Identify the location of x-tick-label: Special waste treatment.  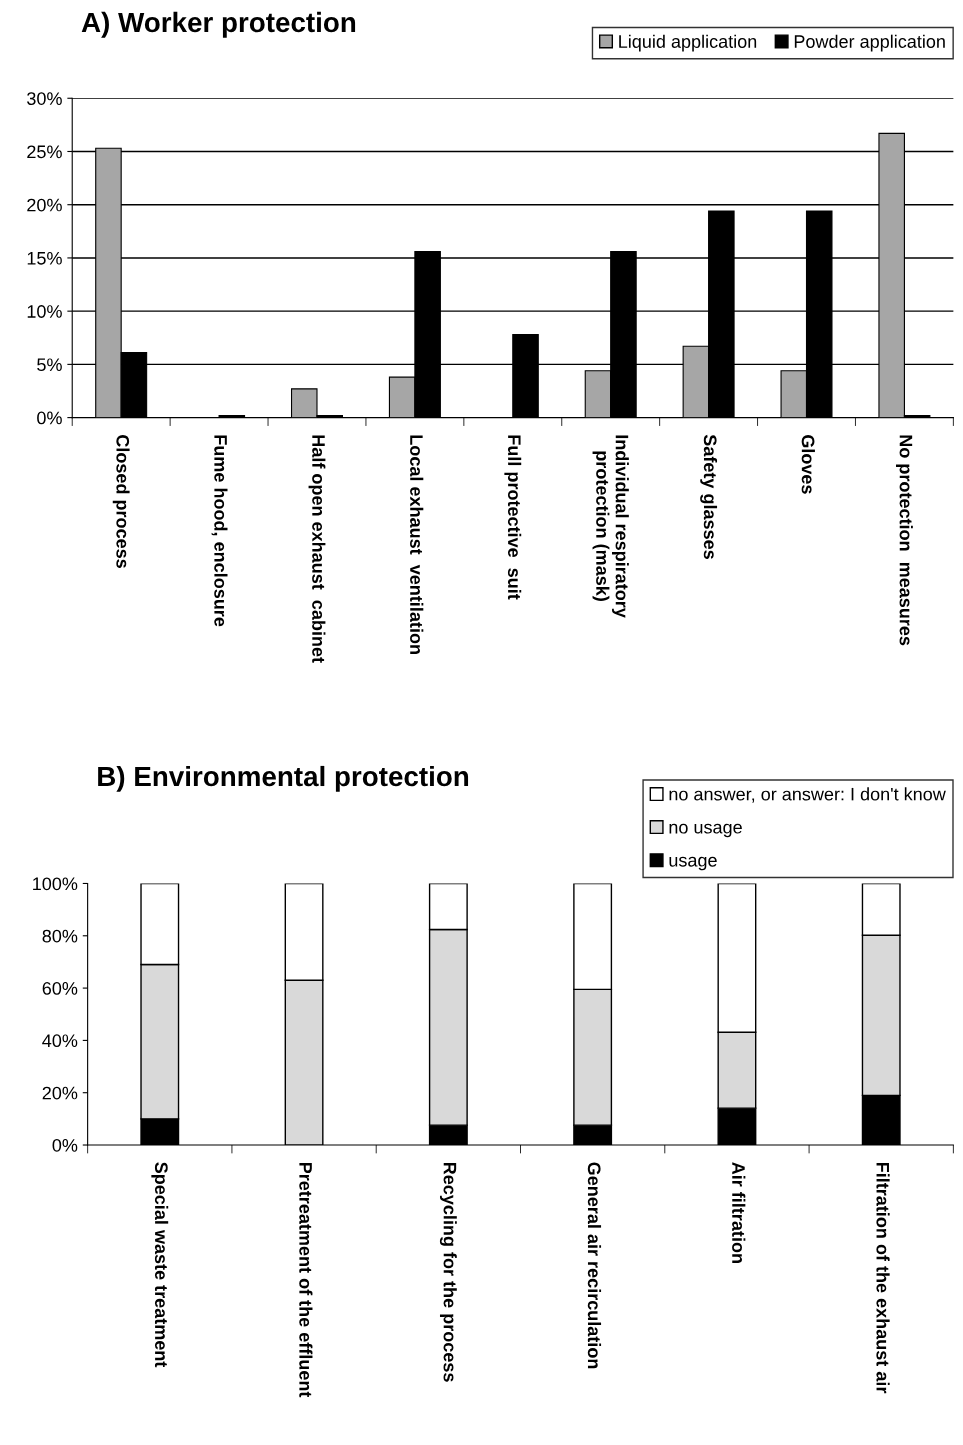
(160, 1265).